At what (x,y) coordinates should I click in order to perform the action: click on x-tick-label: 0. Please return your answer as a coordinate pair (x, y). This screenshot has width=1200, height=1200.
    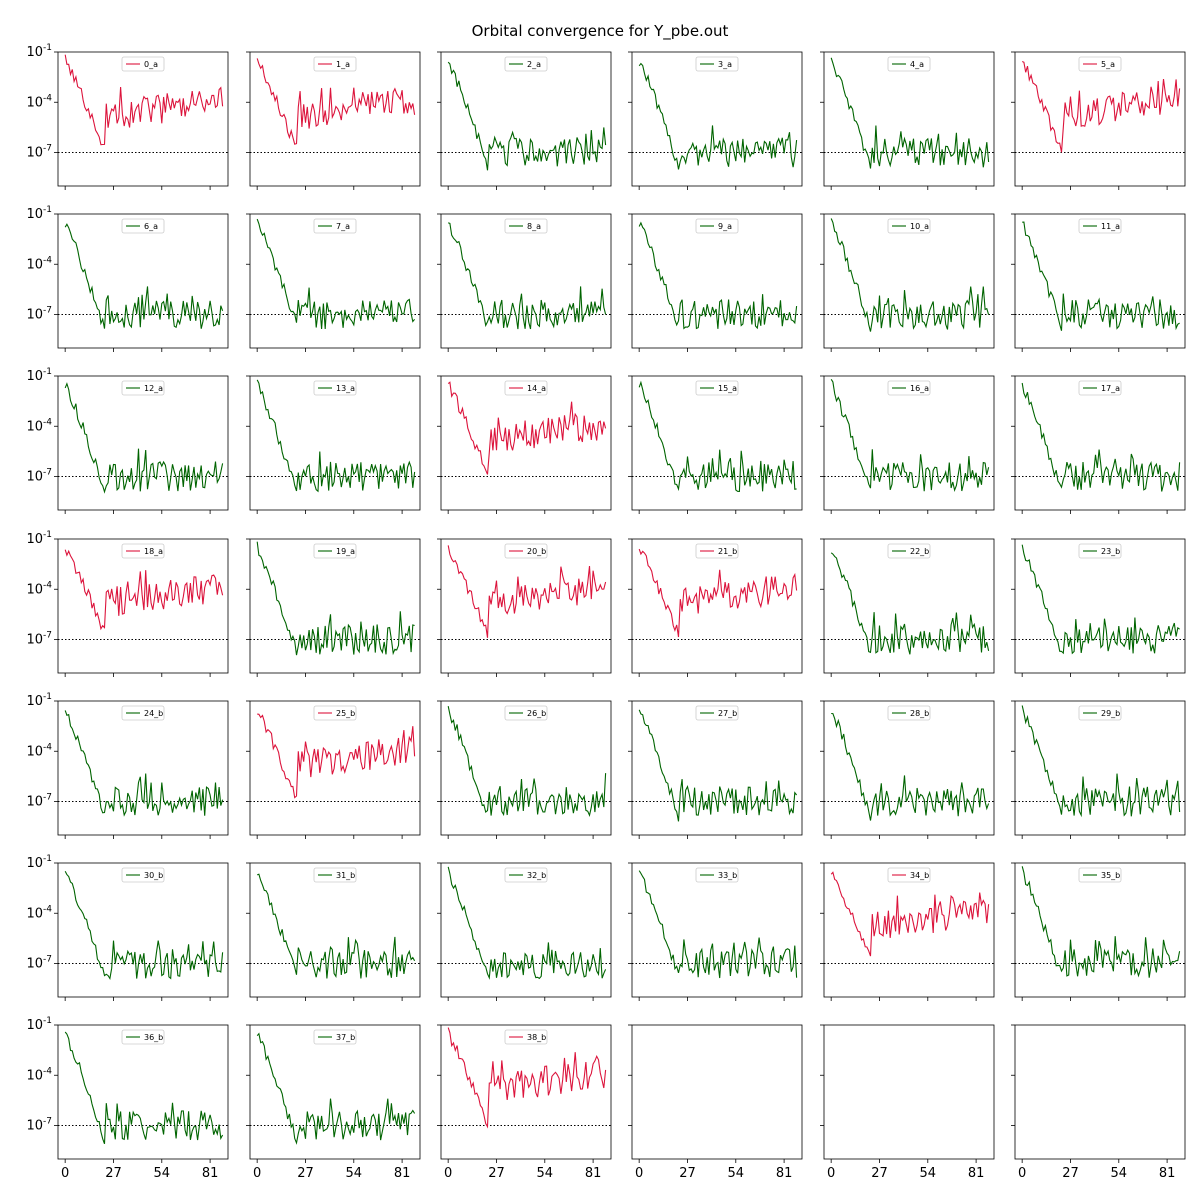
    Looking at the image, I should click on (639, 1173).